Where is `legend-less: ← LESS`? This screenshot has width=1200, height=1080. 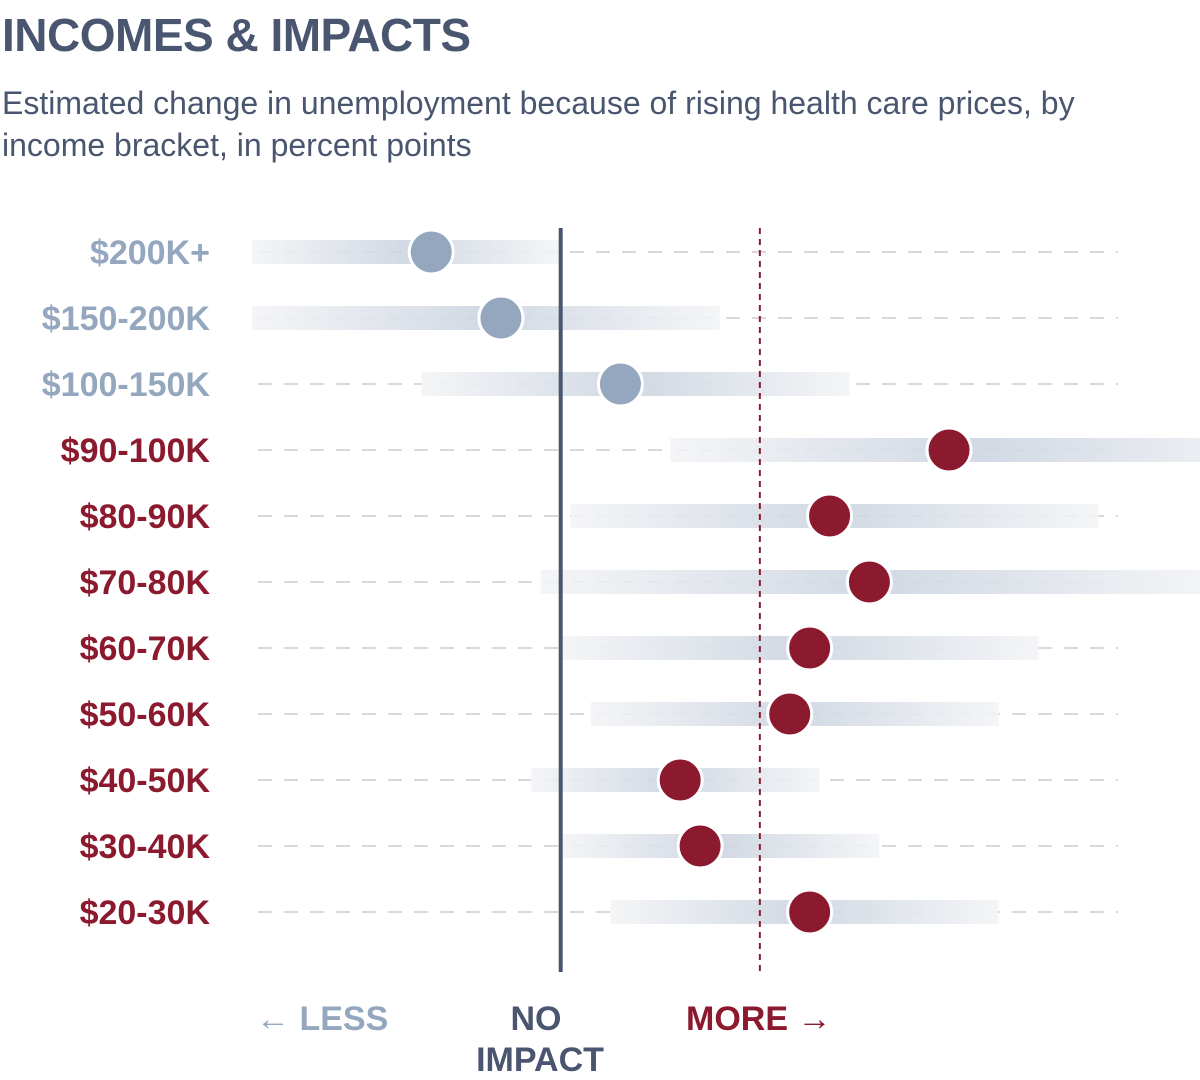 legend-less: ← LESS is located at coordinates (322, 1019).